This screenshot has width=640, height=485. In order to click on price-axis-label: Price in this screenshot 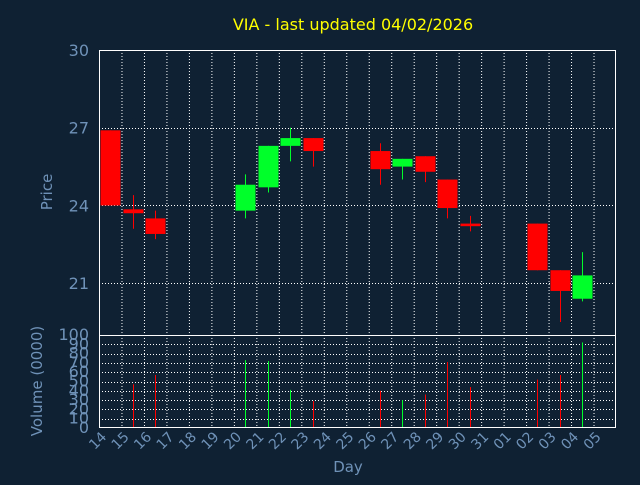, I will do `click(47, 192)`.